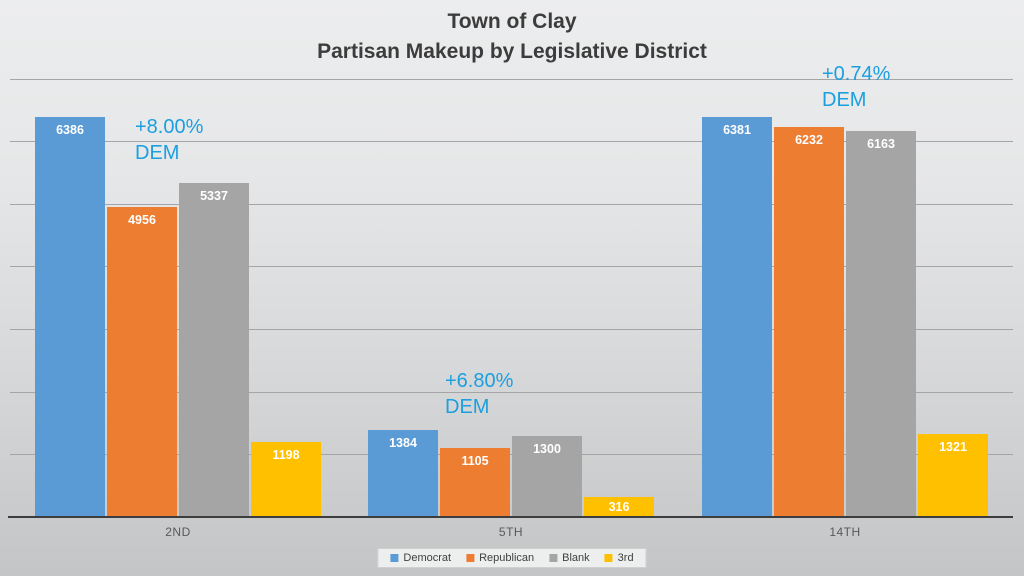 The width and height of the screenshot is (1024, 576). Describe the element at coordinates (214, 350) in the screenshot. I see `bar-blank-2nd: 5337` at that location.